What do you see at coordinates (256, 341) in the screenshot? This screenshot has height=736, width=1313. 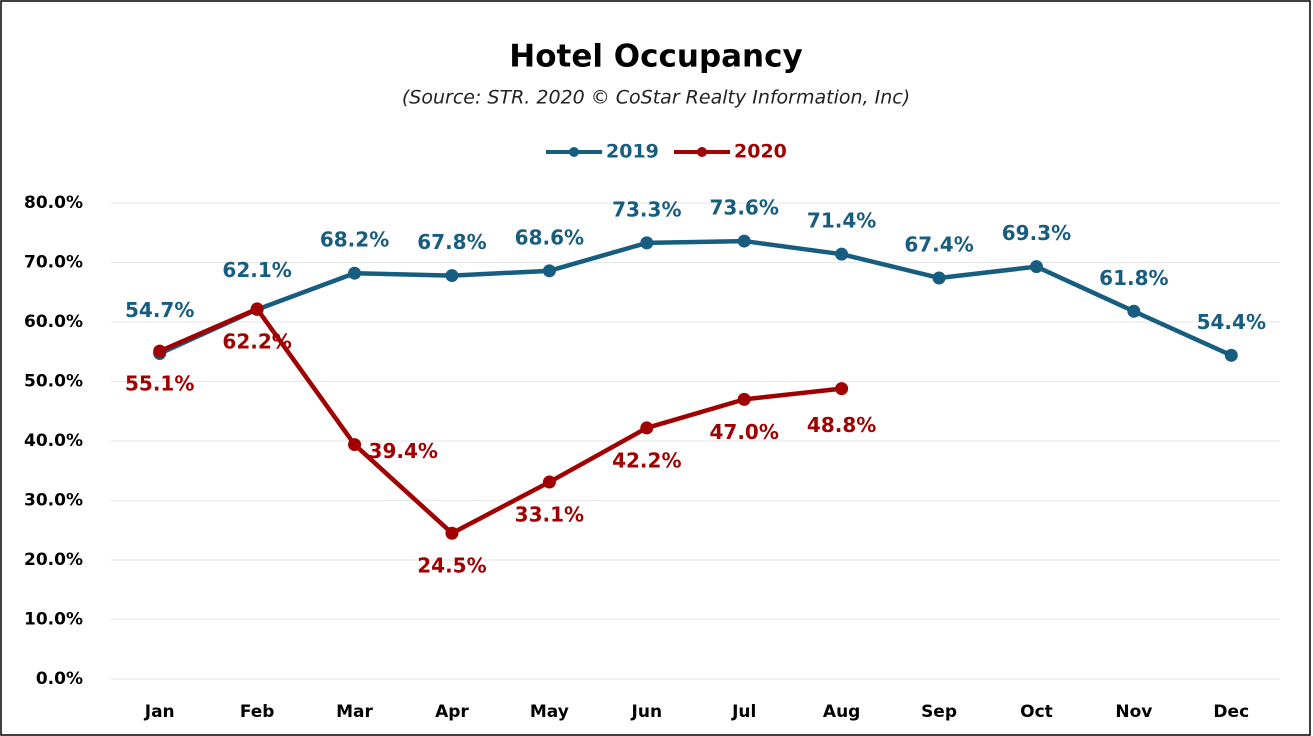 I see `data-label: 62.2%` at bounding box center [256, 341].